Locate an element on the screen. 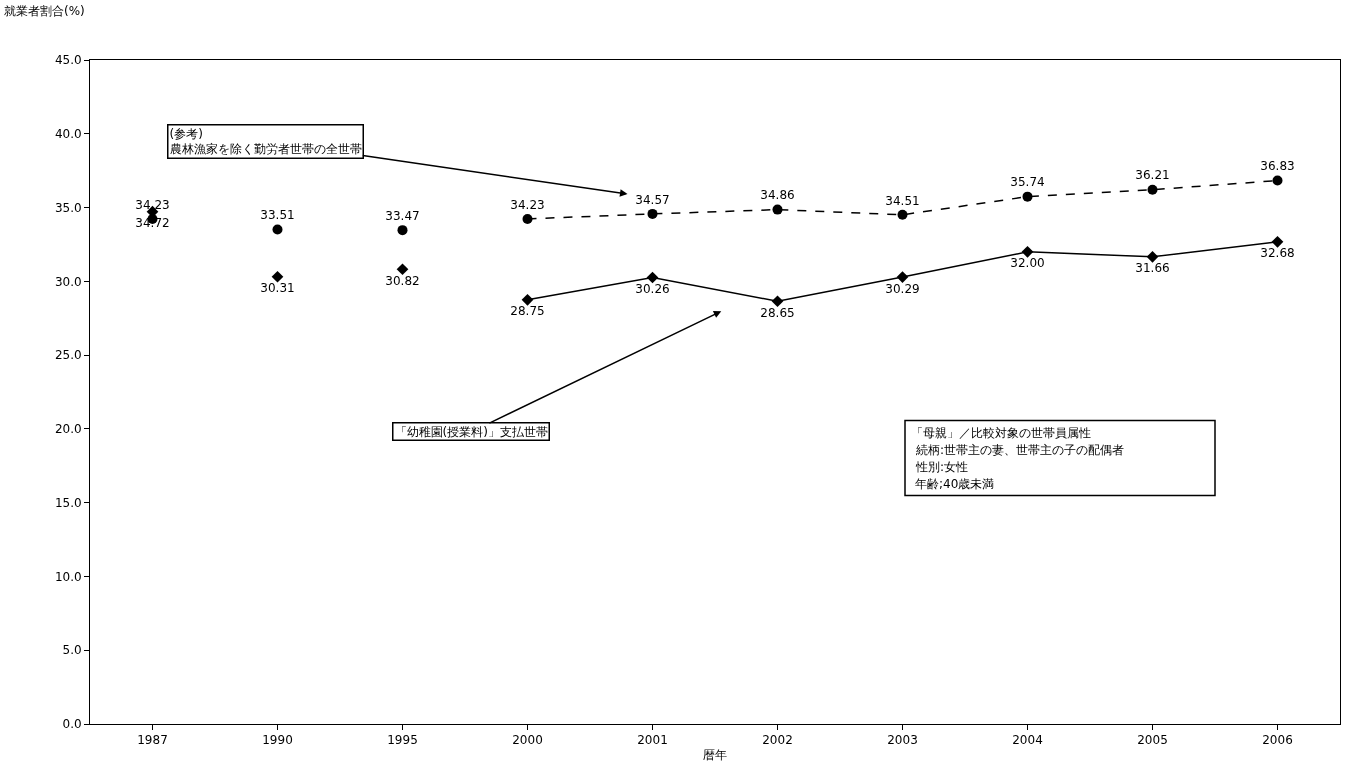 The height and width of the screenshot is (779, 1365). y-tick-label: 15.0 is located at coordinates (68, 502).